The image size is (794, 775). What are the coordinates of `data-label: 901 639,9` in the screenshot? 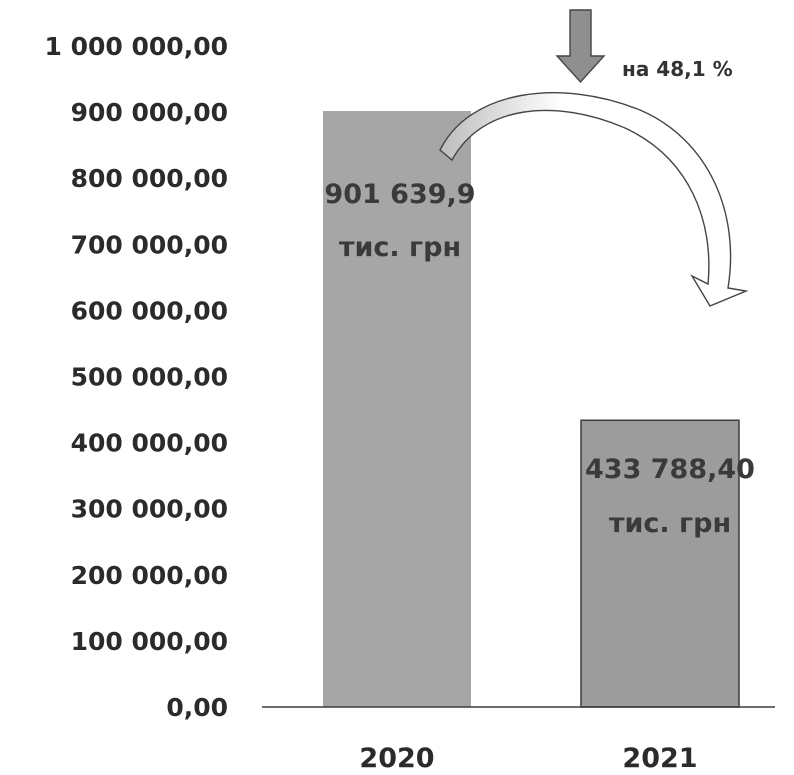 It's located at (399, 194).